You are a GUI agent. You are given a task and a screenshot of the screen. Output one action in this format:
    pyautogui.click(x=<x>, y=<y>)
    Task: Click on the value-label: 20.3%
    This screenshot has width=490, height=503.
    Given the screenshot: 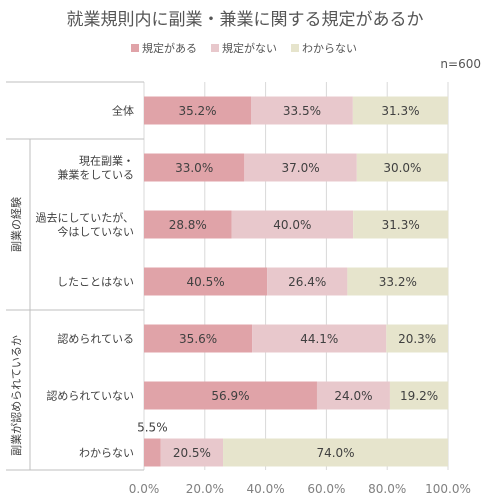 What is the action you would take?
    pyautogui.click(x=417, y=339)
    